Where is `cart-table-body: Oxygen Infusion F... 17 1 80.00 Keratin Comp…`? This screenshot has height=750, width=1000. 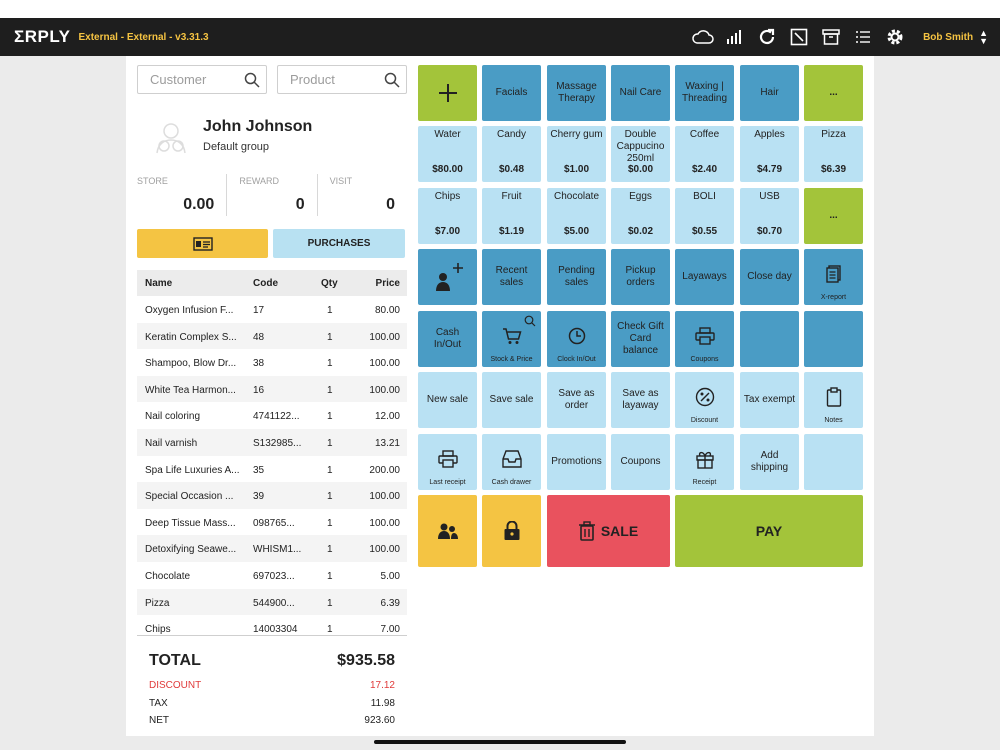
cart-table-body: Oxygen Infusion F... 17 1 80.00 Keratin Comp… is located at coordinates (272, 466).